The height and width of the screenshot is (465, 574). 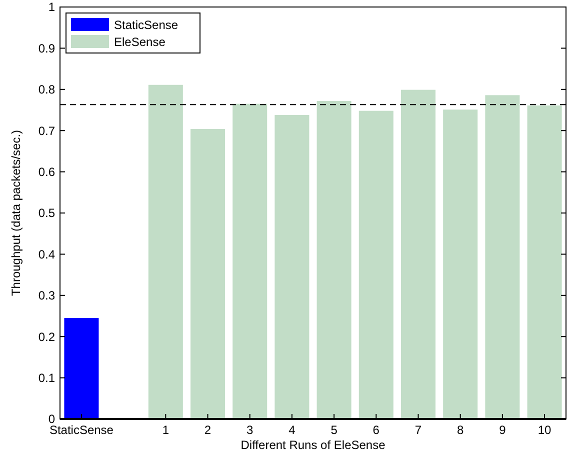 What do you see at coordinates (47, 89) in the screenshot?
I see `y-tick-label: 0.8` at bounding box center [47, 89].